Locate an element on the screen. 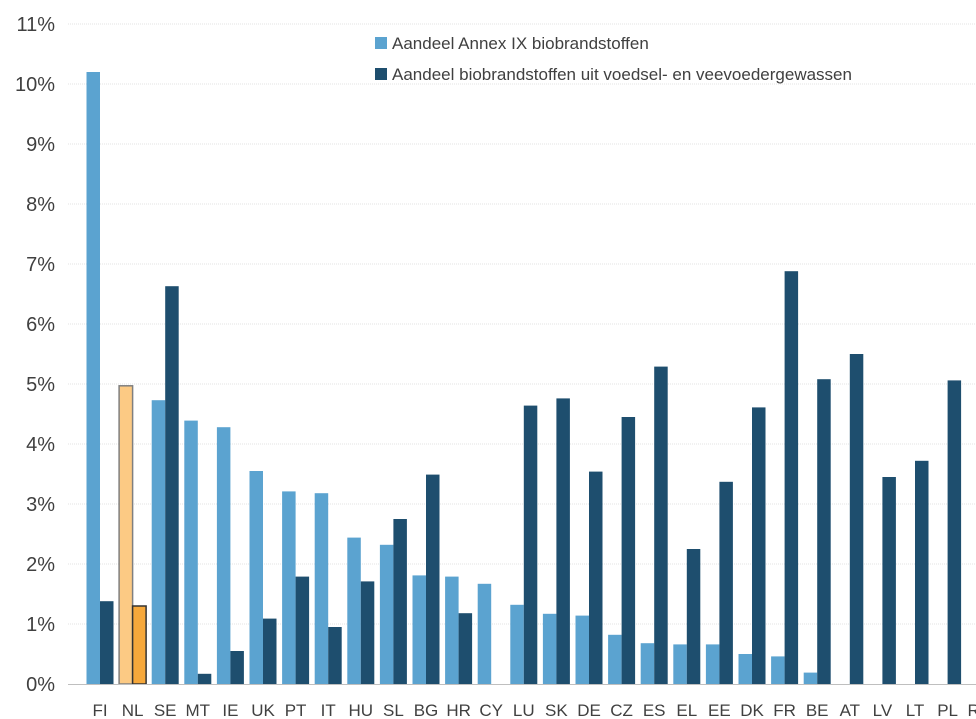  bar-annex-ix-hr is located at coordinates (452, 630).